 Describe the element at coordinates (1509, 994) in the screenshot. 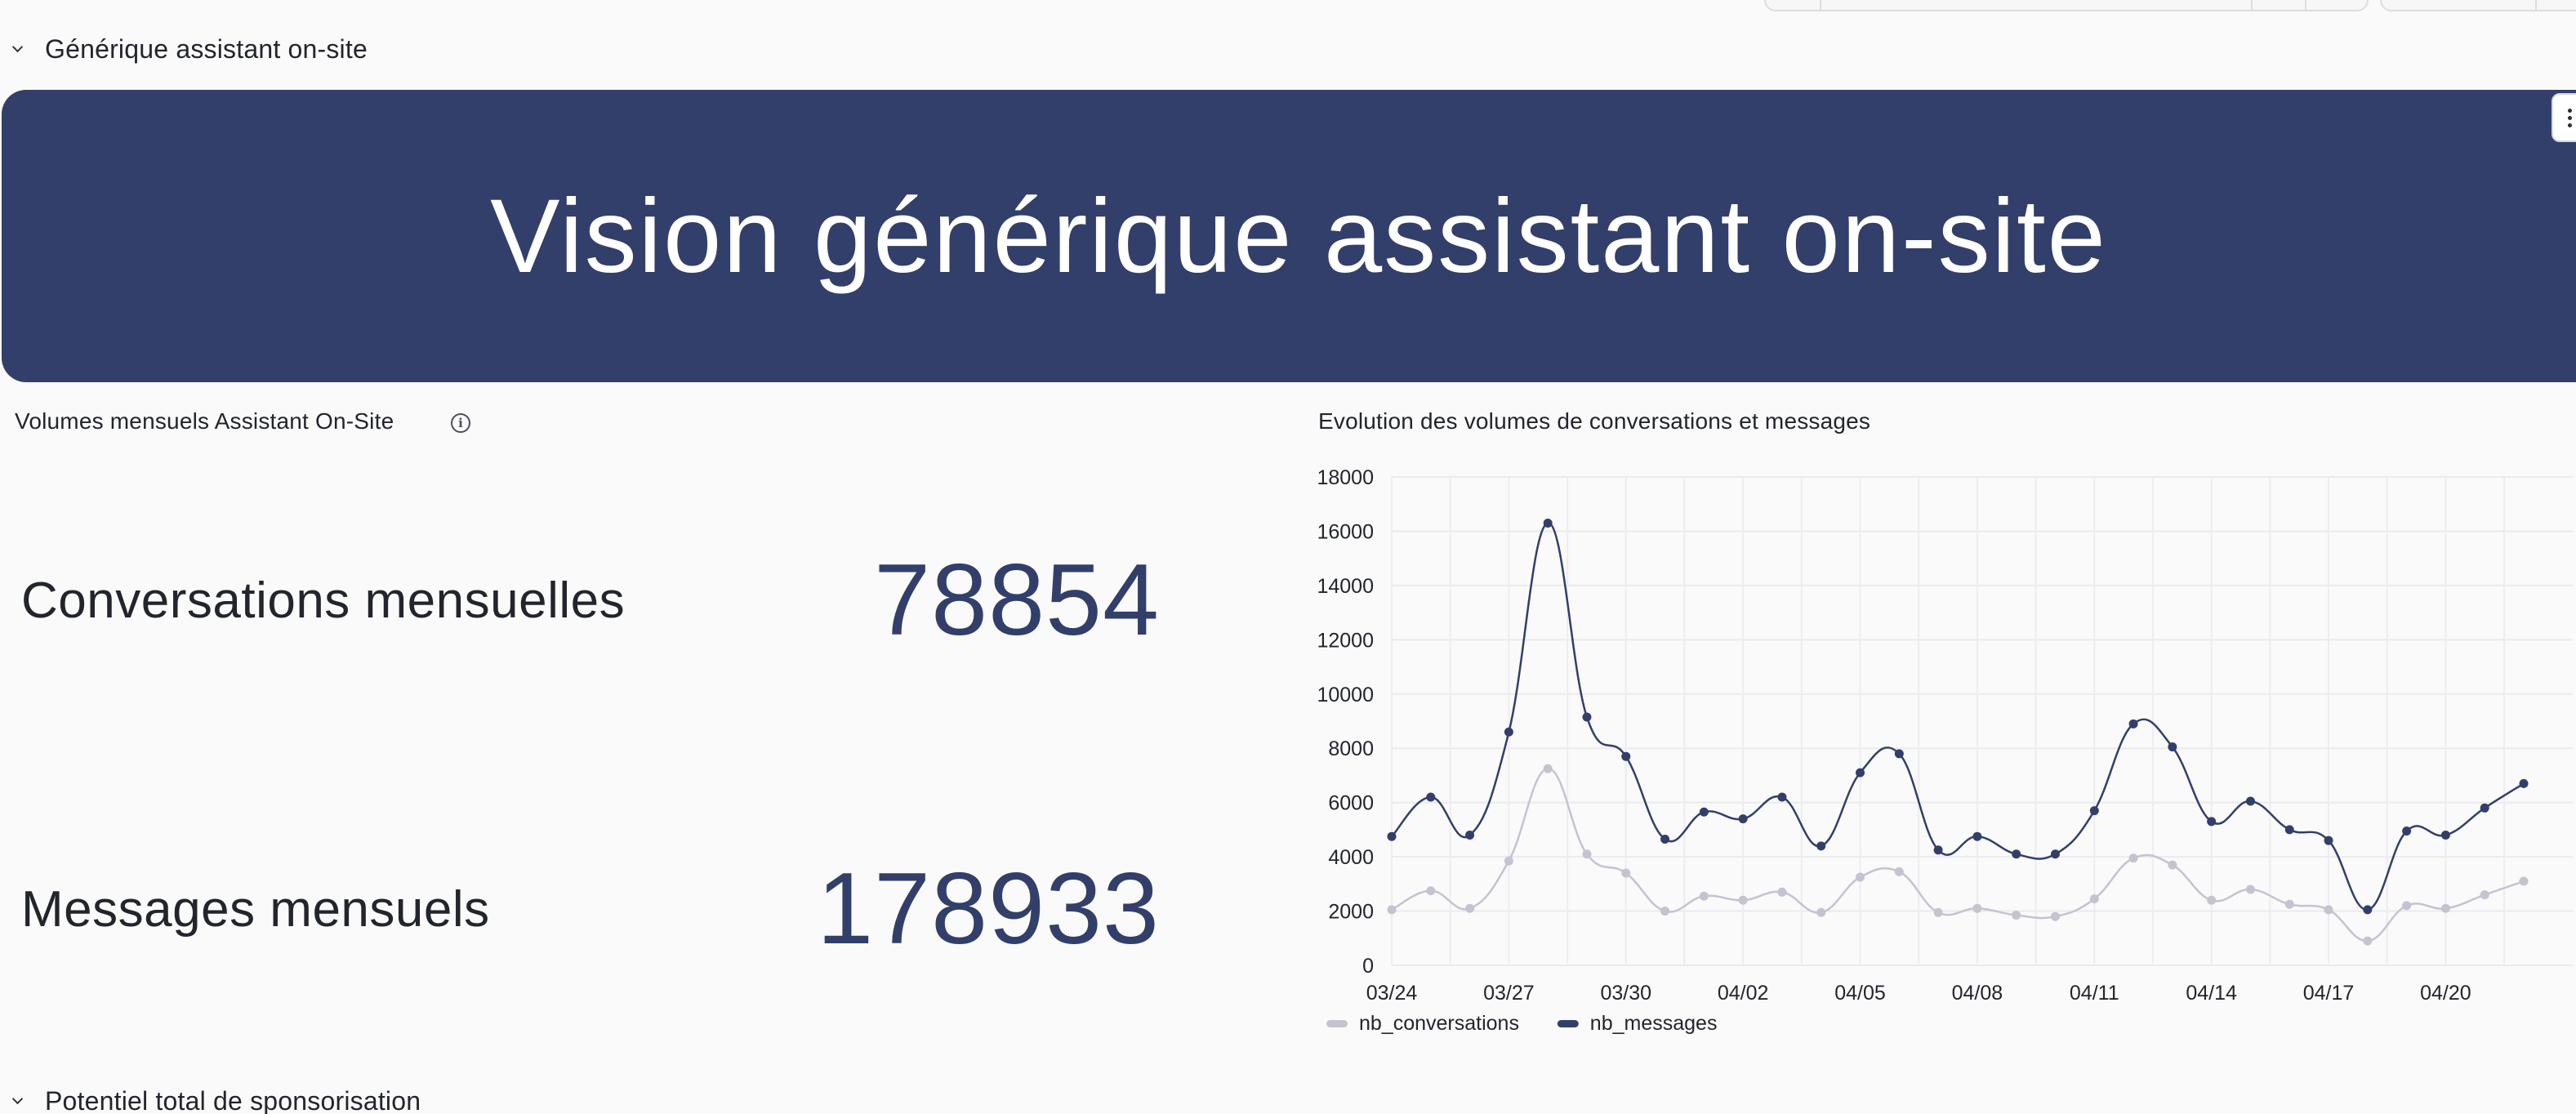

I see `x-tick-label: 03/27` at that location.